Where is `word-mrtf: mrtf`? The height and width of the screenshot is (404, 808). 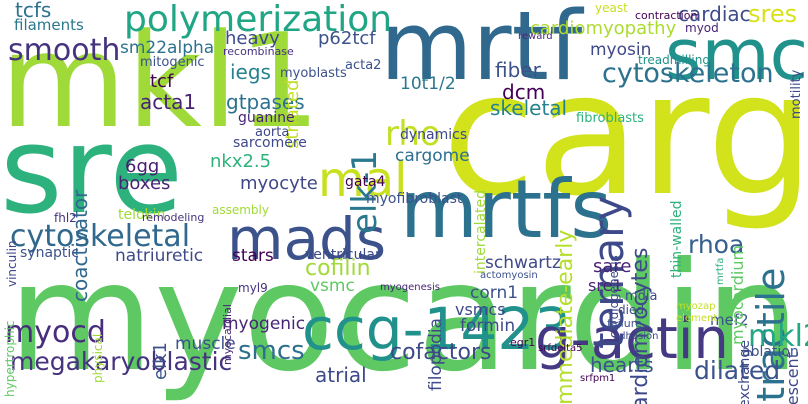 word-mrtf: mrtf is located at coordinates (481, 51).